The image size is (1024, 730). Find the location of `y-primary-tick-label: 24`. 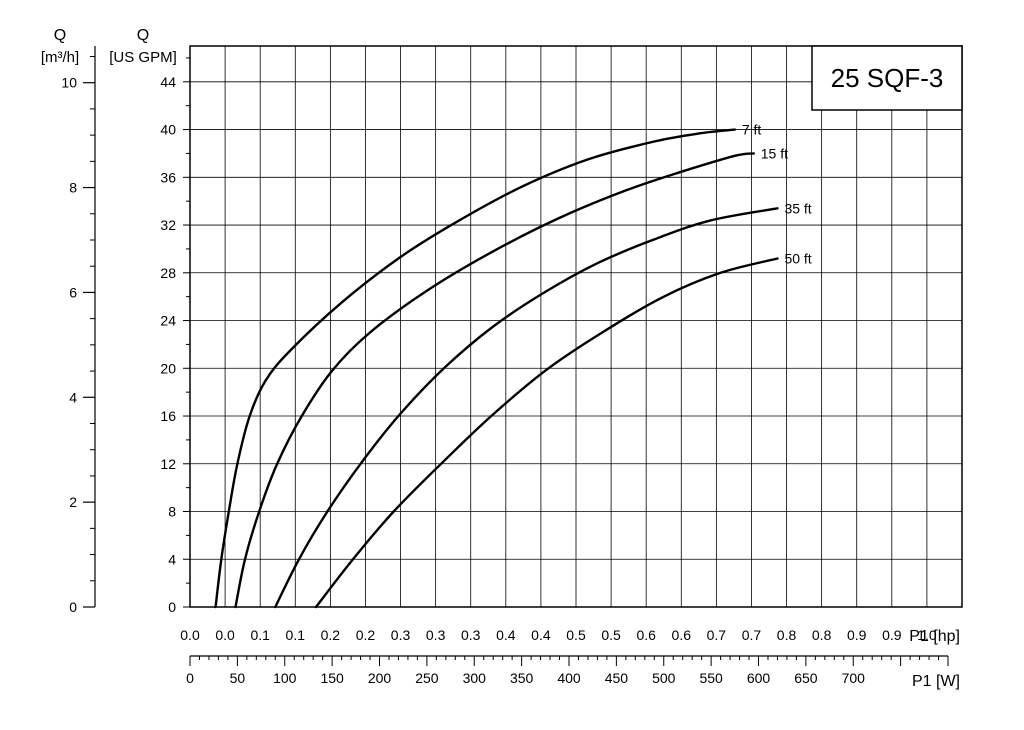

y-primary-tick-label: 24 is located at coordinates (168, 321).